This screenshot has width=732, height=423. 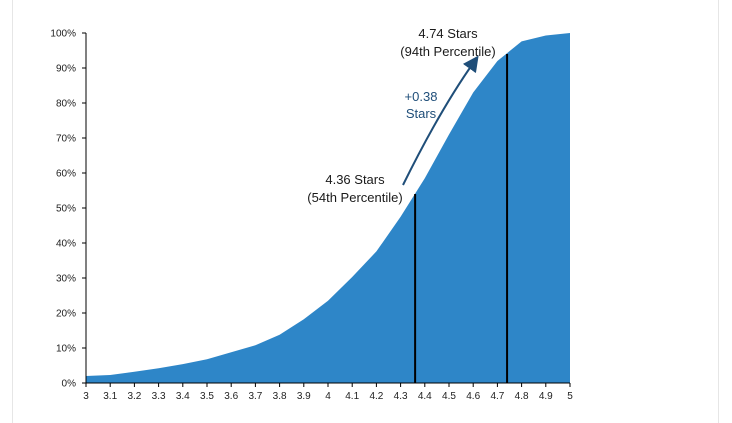 I want to click on x-tick-label: 4.7, so click(x=497, y=396).